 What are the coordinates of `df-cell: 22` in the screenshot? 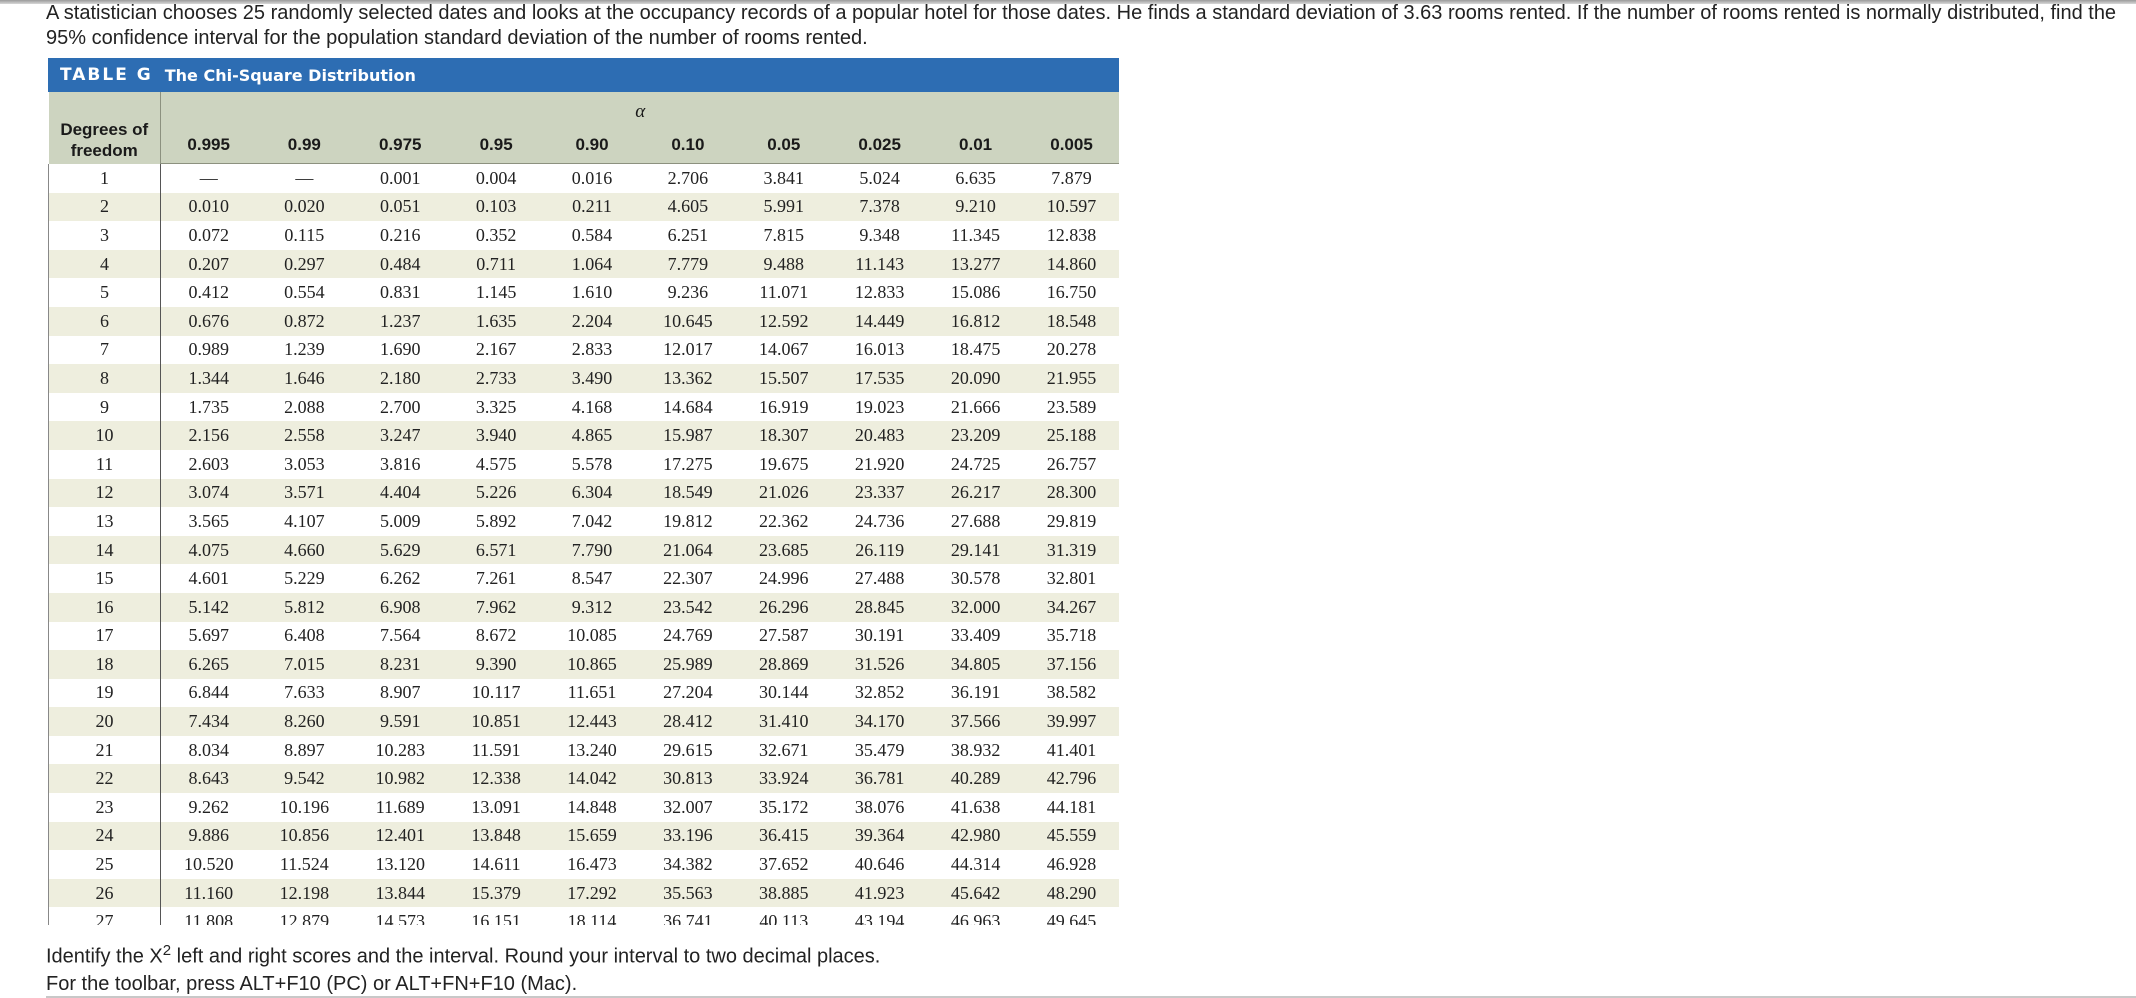 It's located at (104, 779).